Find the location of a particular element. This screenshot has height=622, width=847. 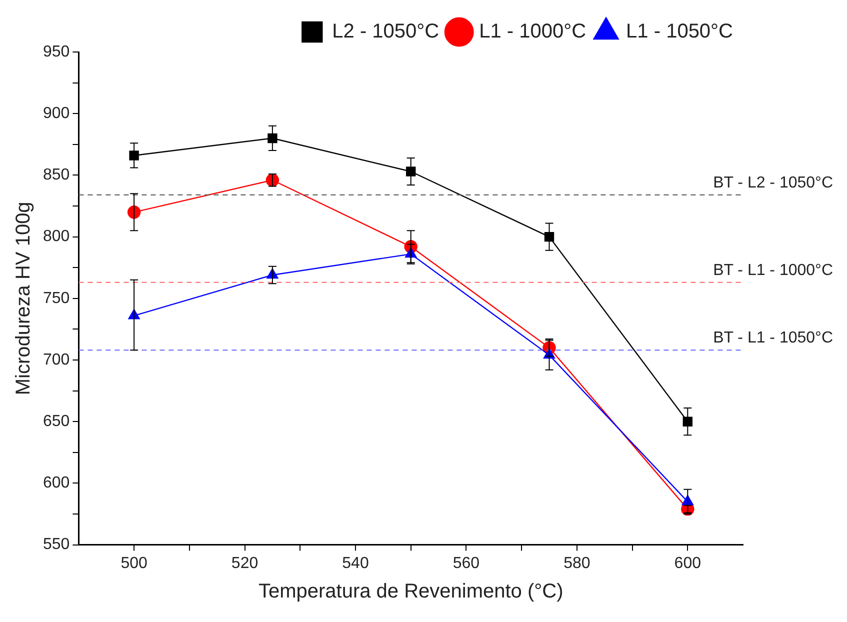

y-tick-label: 750 is located at coordinates (56, 298).